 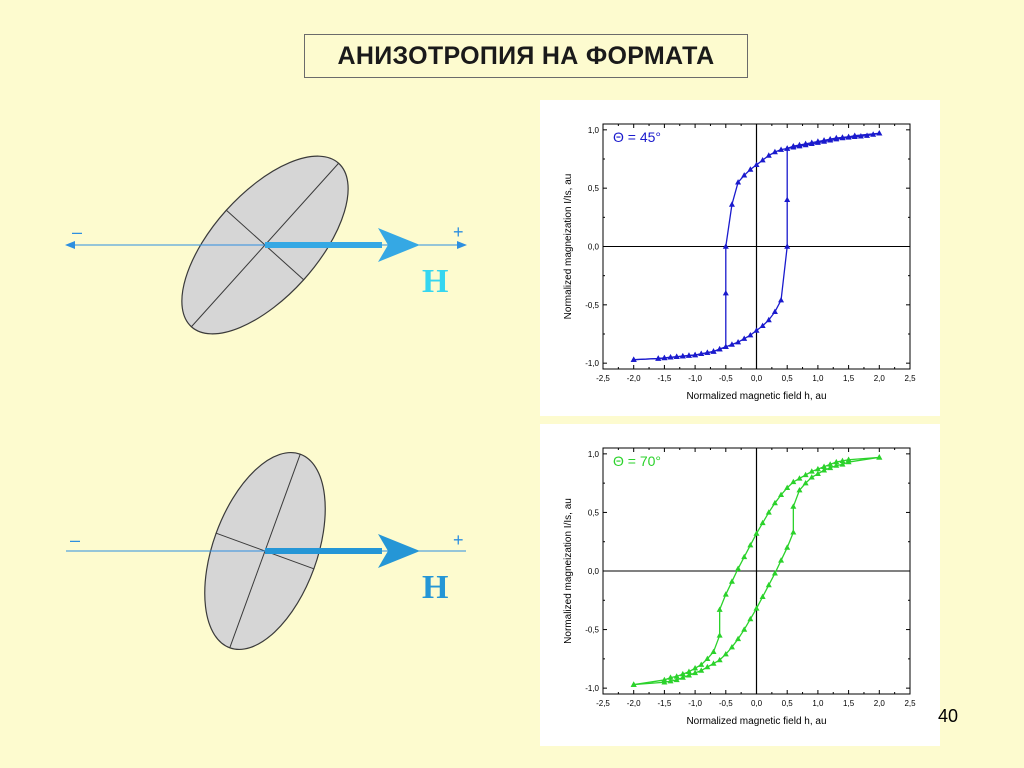 What do you see at coordinates (603, 703) in the screenshot?
I see `x-tick-label: -2,5` at bounding box center [603, 703].